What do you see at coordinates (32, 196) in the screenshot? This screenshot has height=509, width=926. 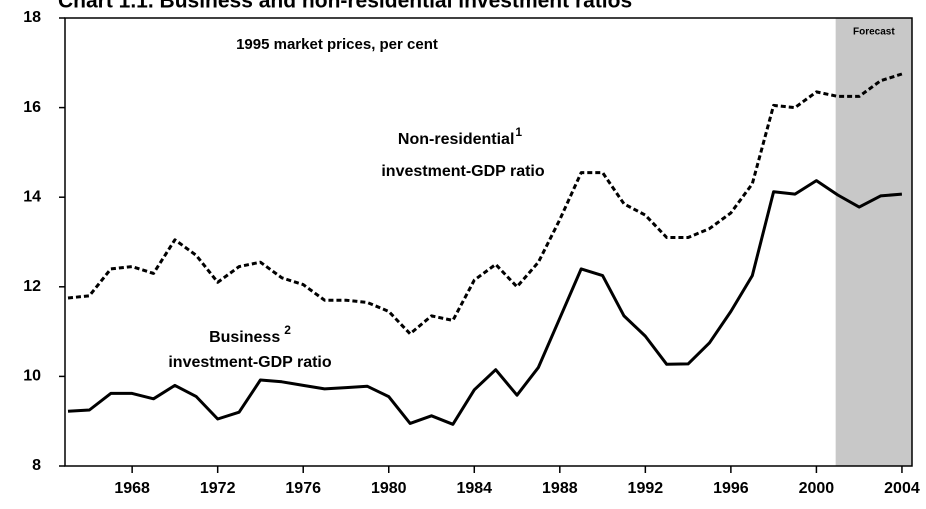 I see `y-tick-label: 14` at bounding box center [32, 196].